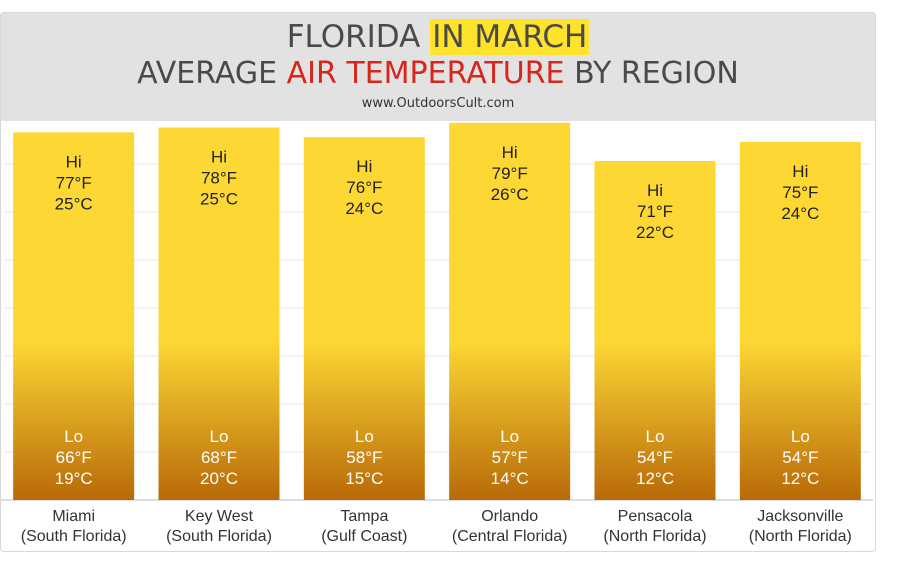 The width and height of the screenshot is (900, 571). Describe the element at coordinates (510, 311) in the screenshot. I see `bar-orlando` at that location.